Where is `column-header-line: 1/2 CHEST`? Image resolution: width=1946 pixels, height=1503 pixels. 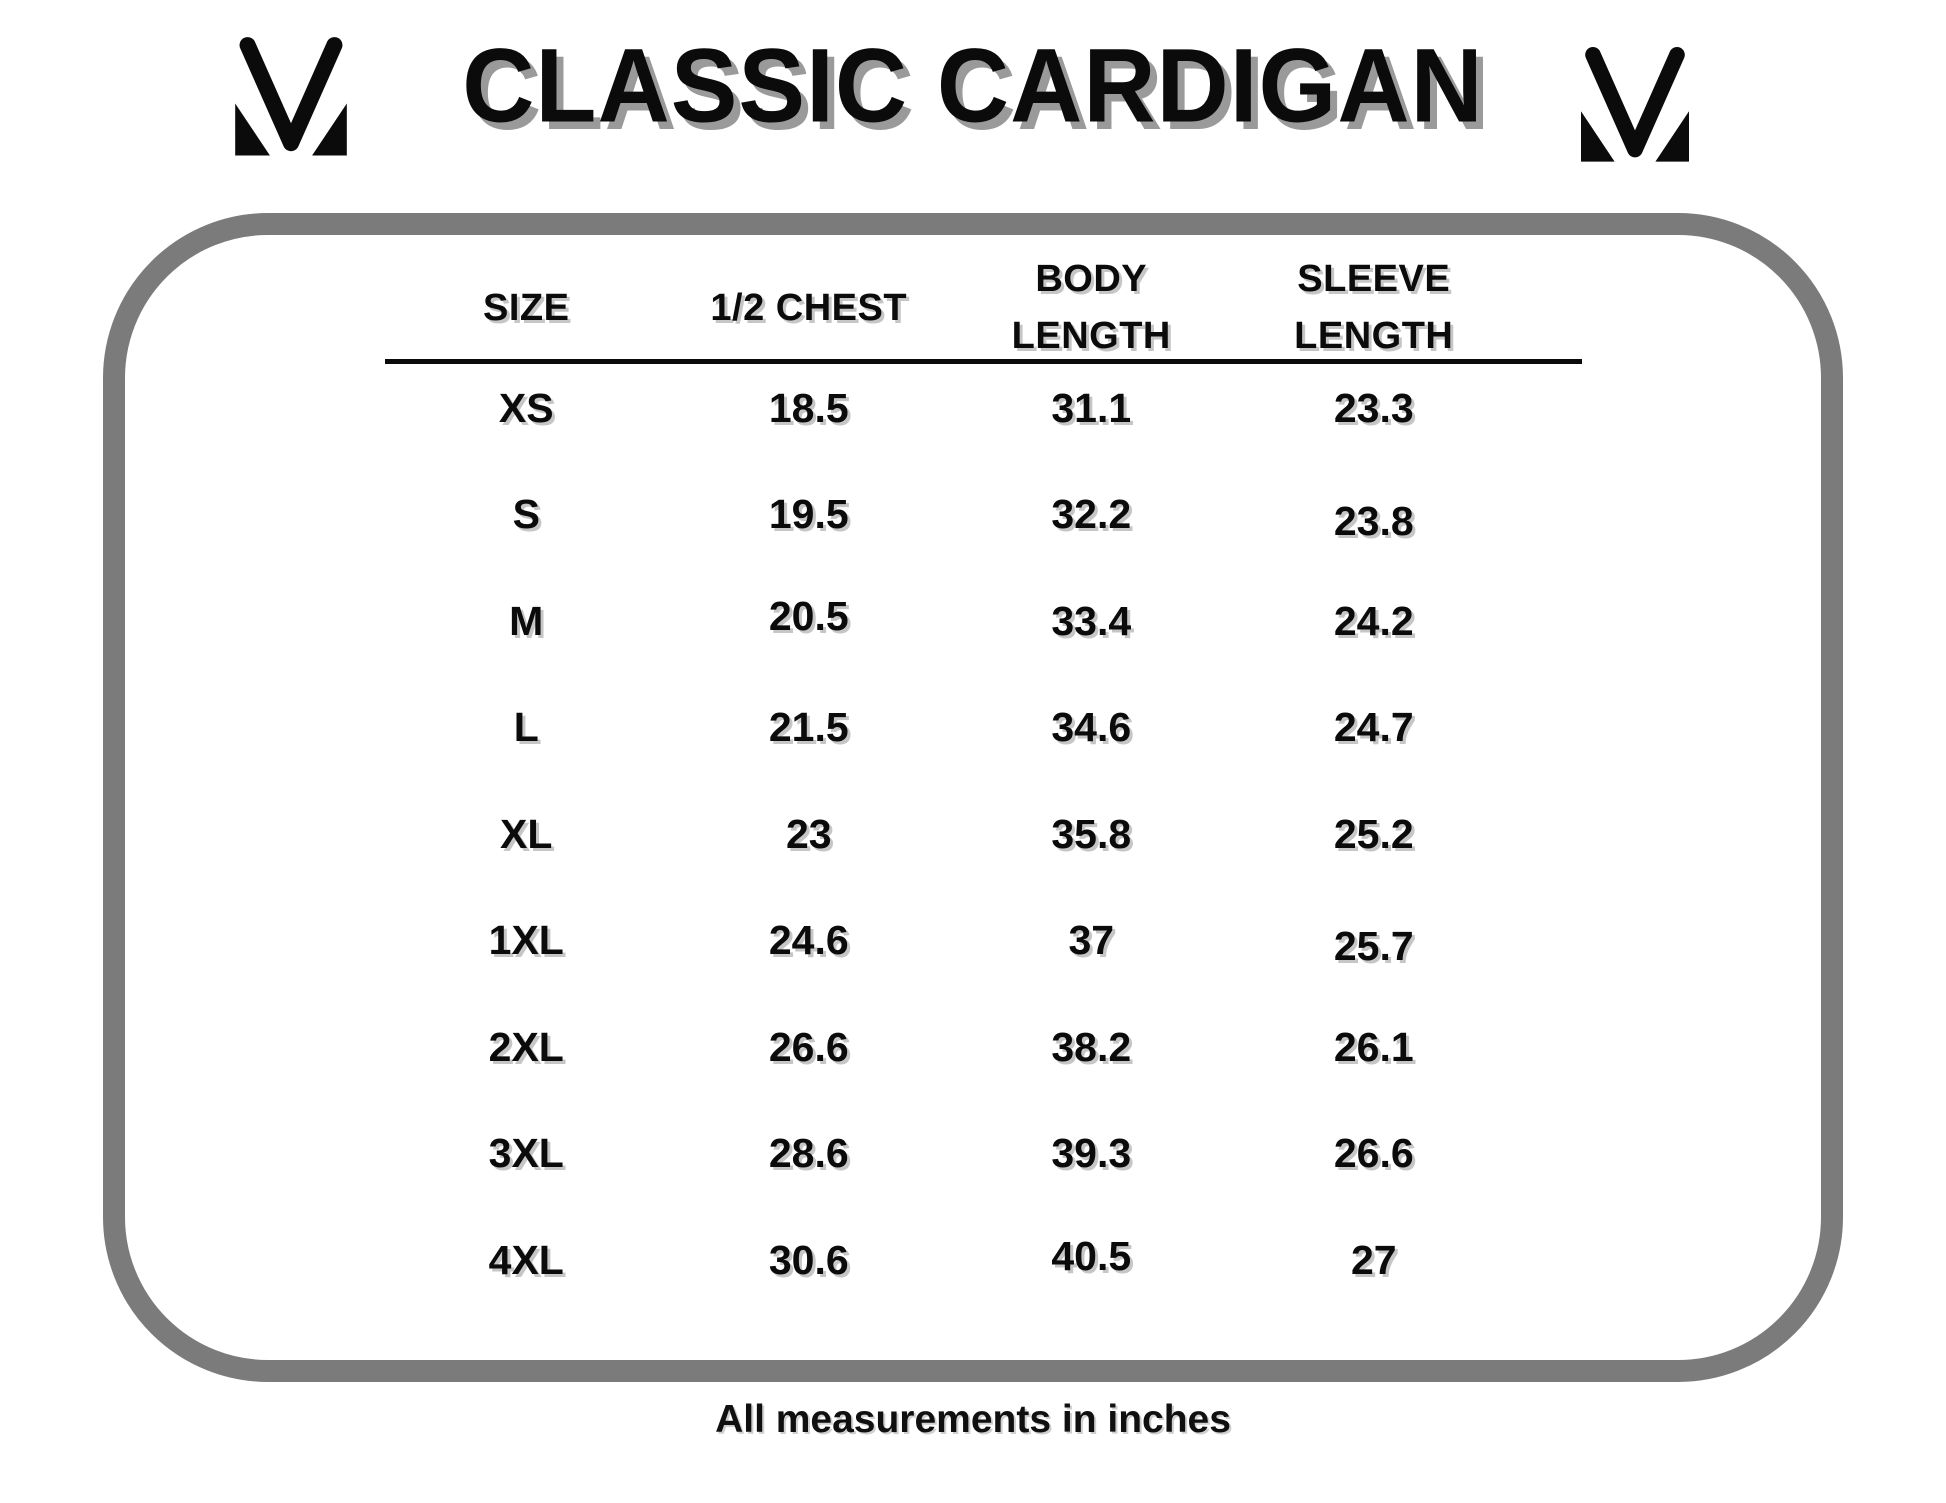
column-header-line: 1/2 CHEST is located at coordinates (809, 307).